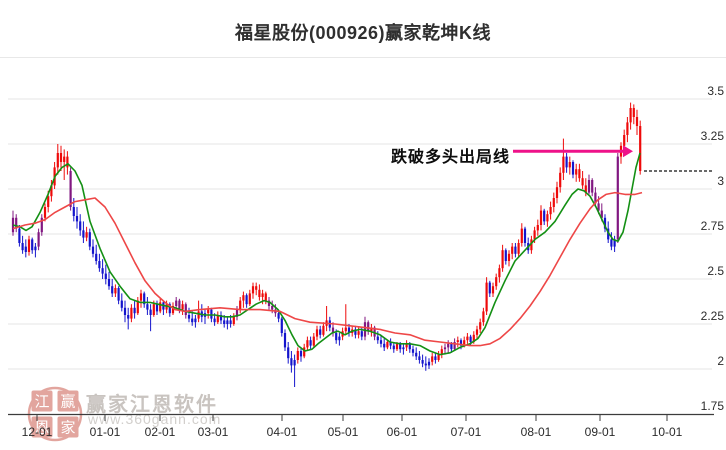 The height and width of the screenshot is (450, 726). What do you see at coordinates (713, 316) in the screenshot?
I see `y-axis-label: 2.25` at bounding box center [713, 316].